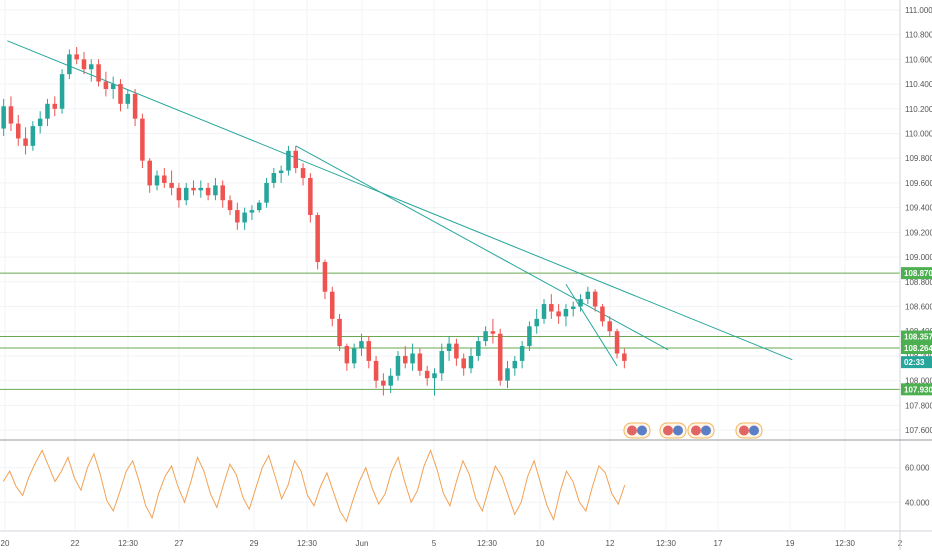  What do you see at coordinates (918, 109) in the screenshot?
I see `y-tick-label: 110.200` at bounding box center [918, 109].